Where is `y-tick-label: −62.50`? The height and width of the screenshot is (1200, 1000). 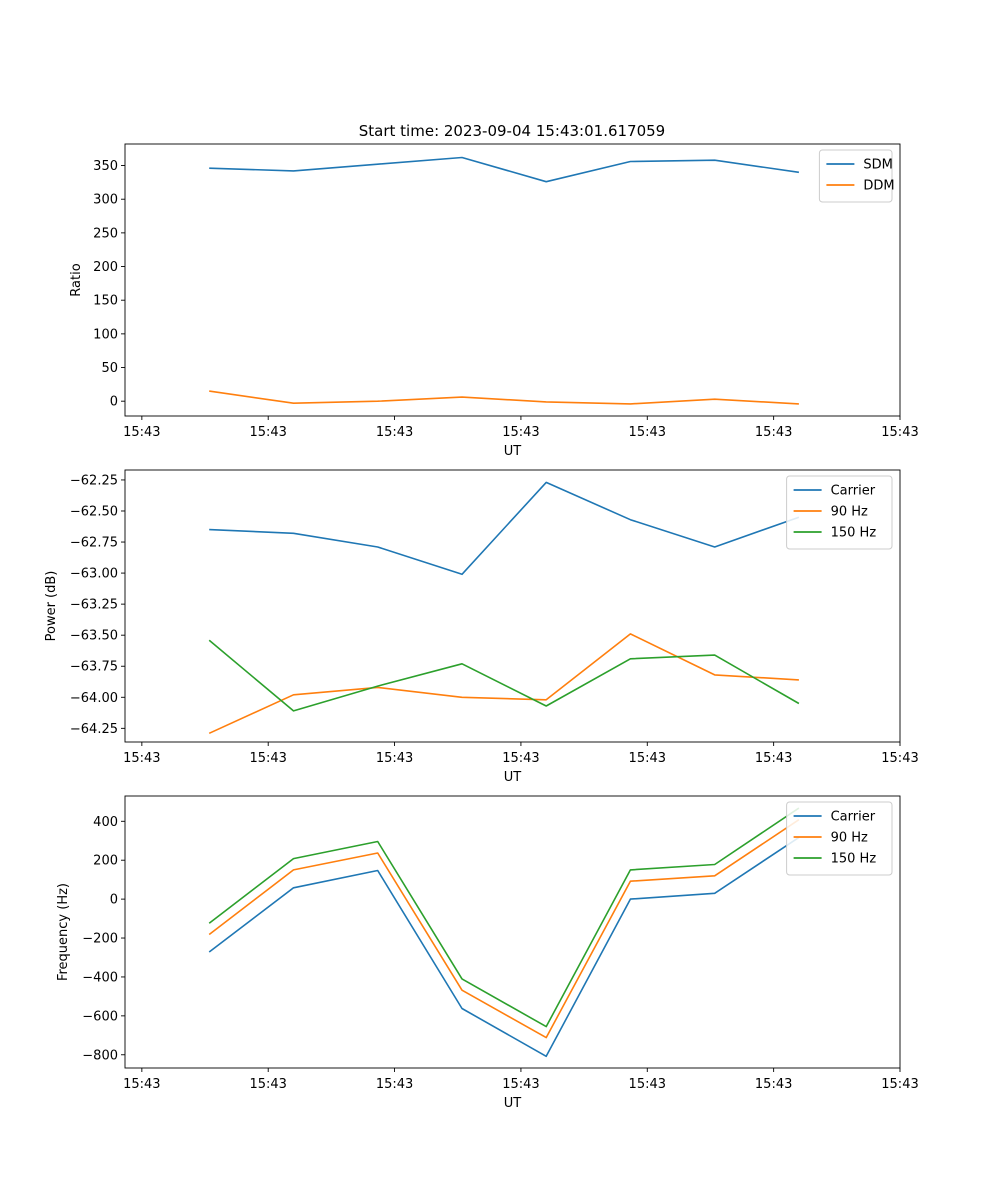 y-tick-label: −62.50 is located at coordinates (94, 511).